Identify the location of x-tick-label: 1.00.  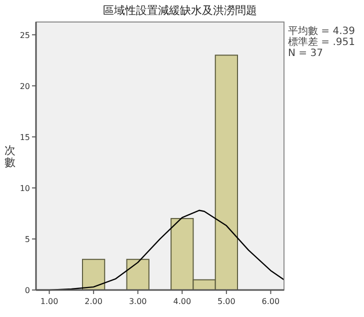
(49, 301).